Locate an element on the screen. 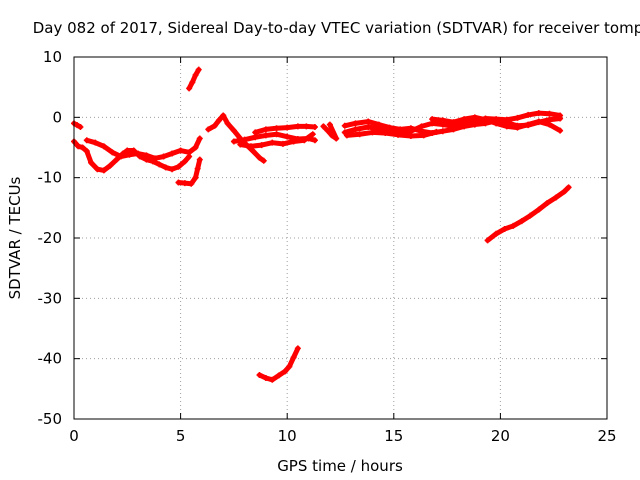  series-seg9 is located at coordinates (285, 129).